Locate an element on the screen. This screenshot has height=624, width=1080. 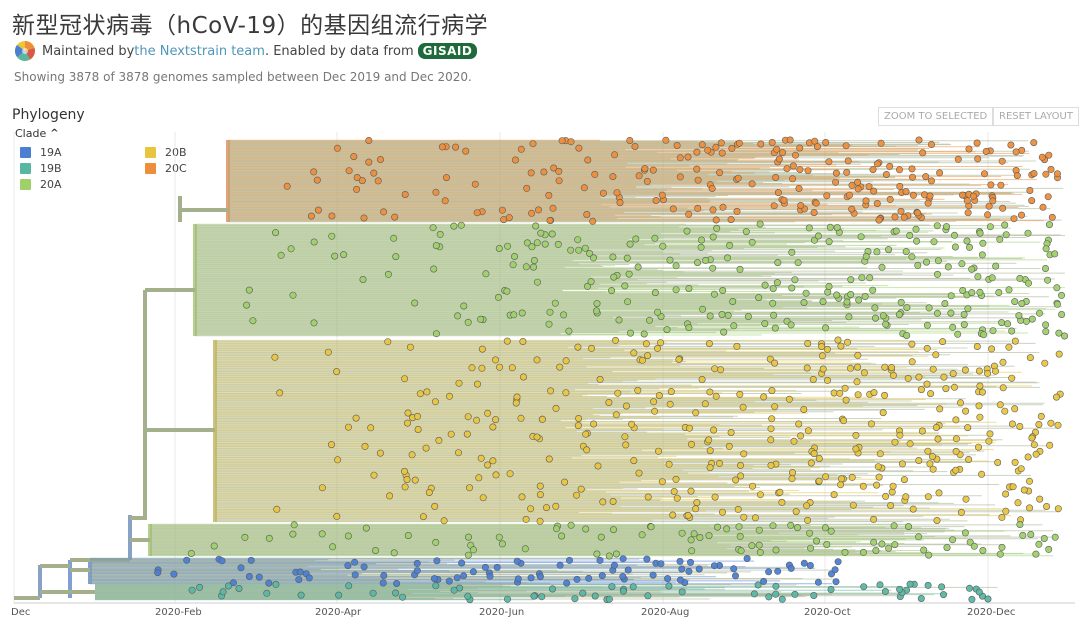
gisaid-logo: GISAID is located at coordinates (447, 51).